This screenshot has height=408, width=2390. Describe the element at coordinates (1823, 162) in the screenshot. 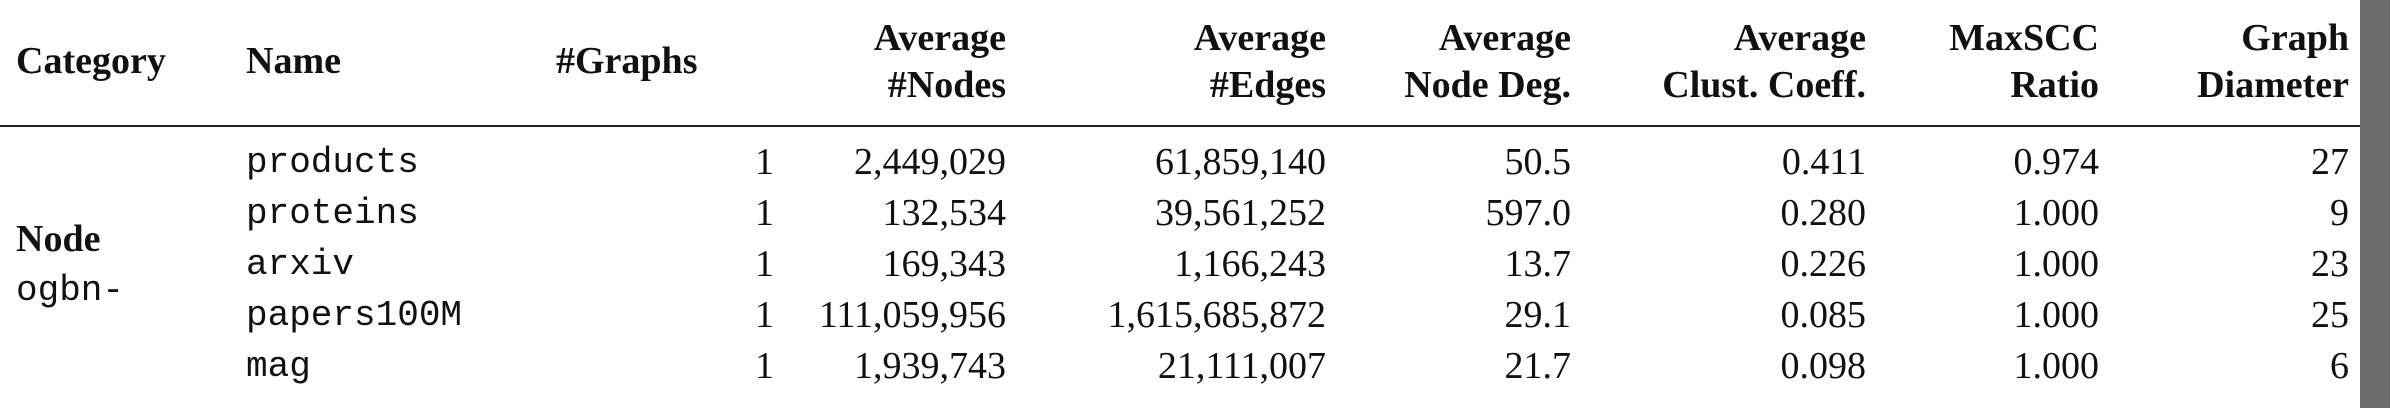

I see `avg-clustering-coefficient: 0.411` at that location.